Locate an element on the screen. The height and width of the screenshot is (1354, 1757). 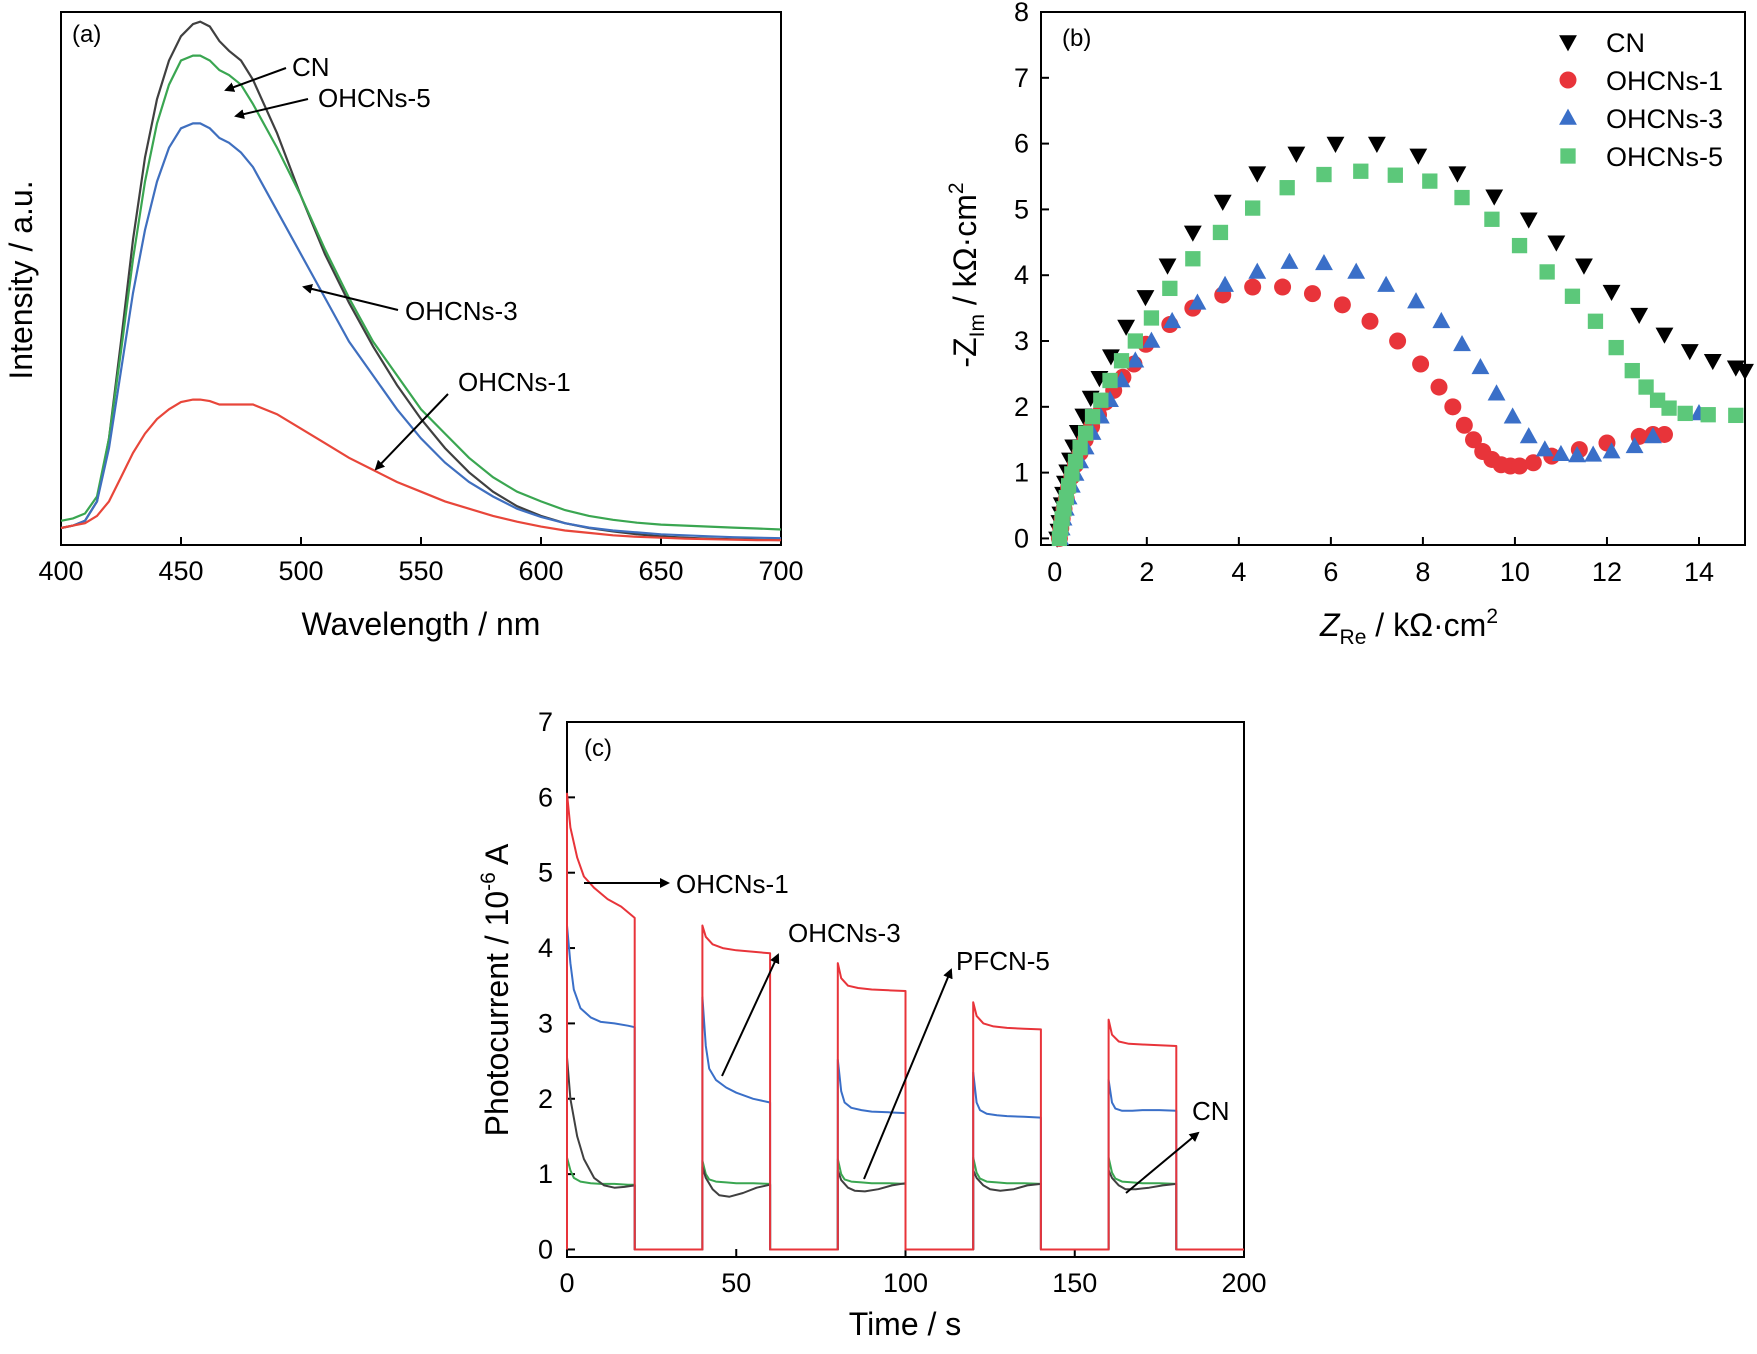
a-annotation-cn: CN is located at coordinates (311, 67).